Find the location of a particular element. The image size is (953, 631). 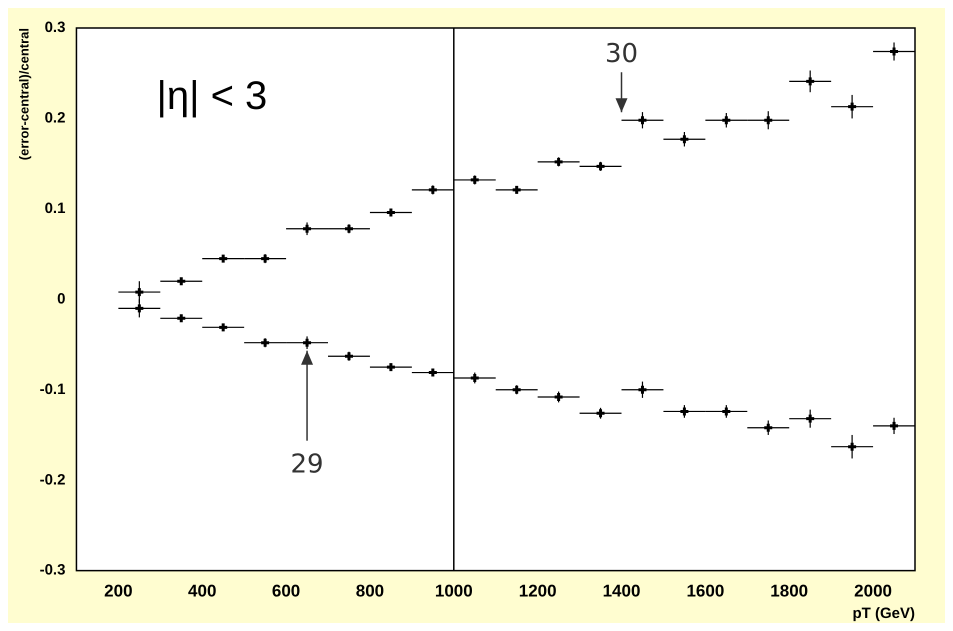

y-tick-label: 0 is located at coordinates (61, 299).